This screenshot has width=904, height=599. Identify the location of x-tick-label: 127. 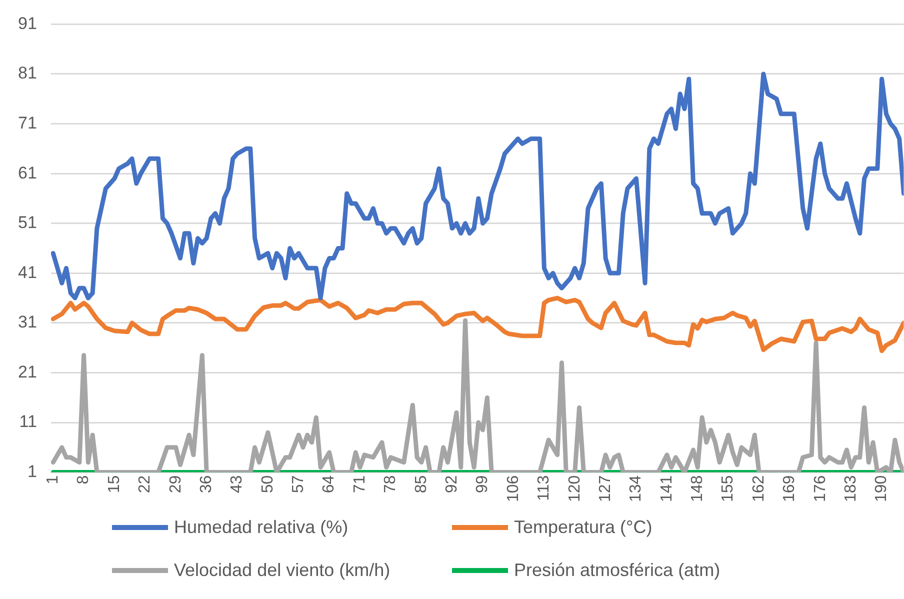
(605, 488).